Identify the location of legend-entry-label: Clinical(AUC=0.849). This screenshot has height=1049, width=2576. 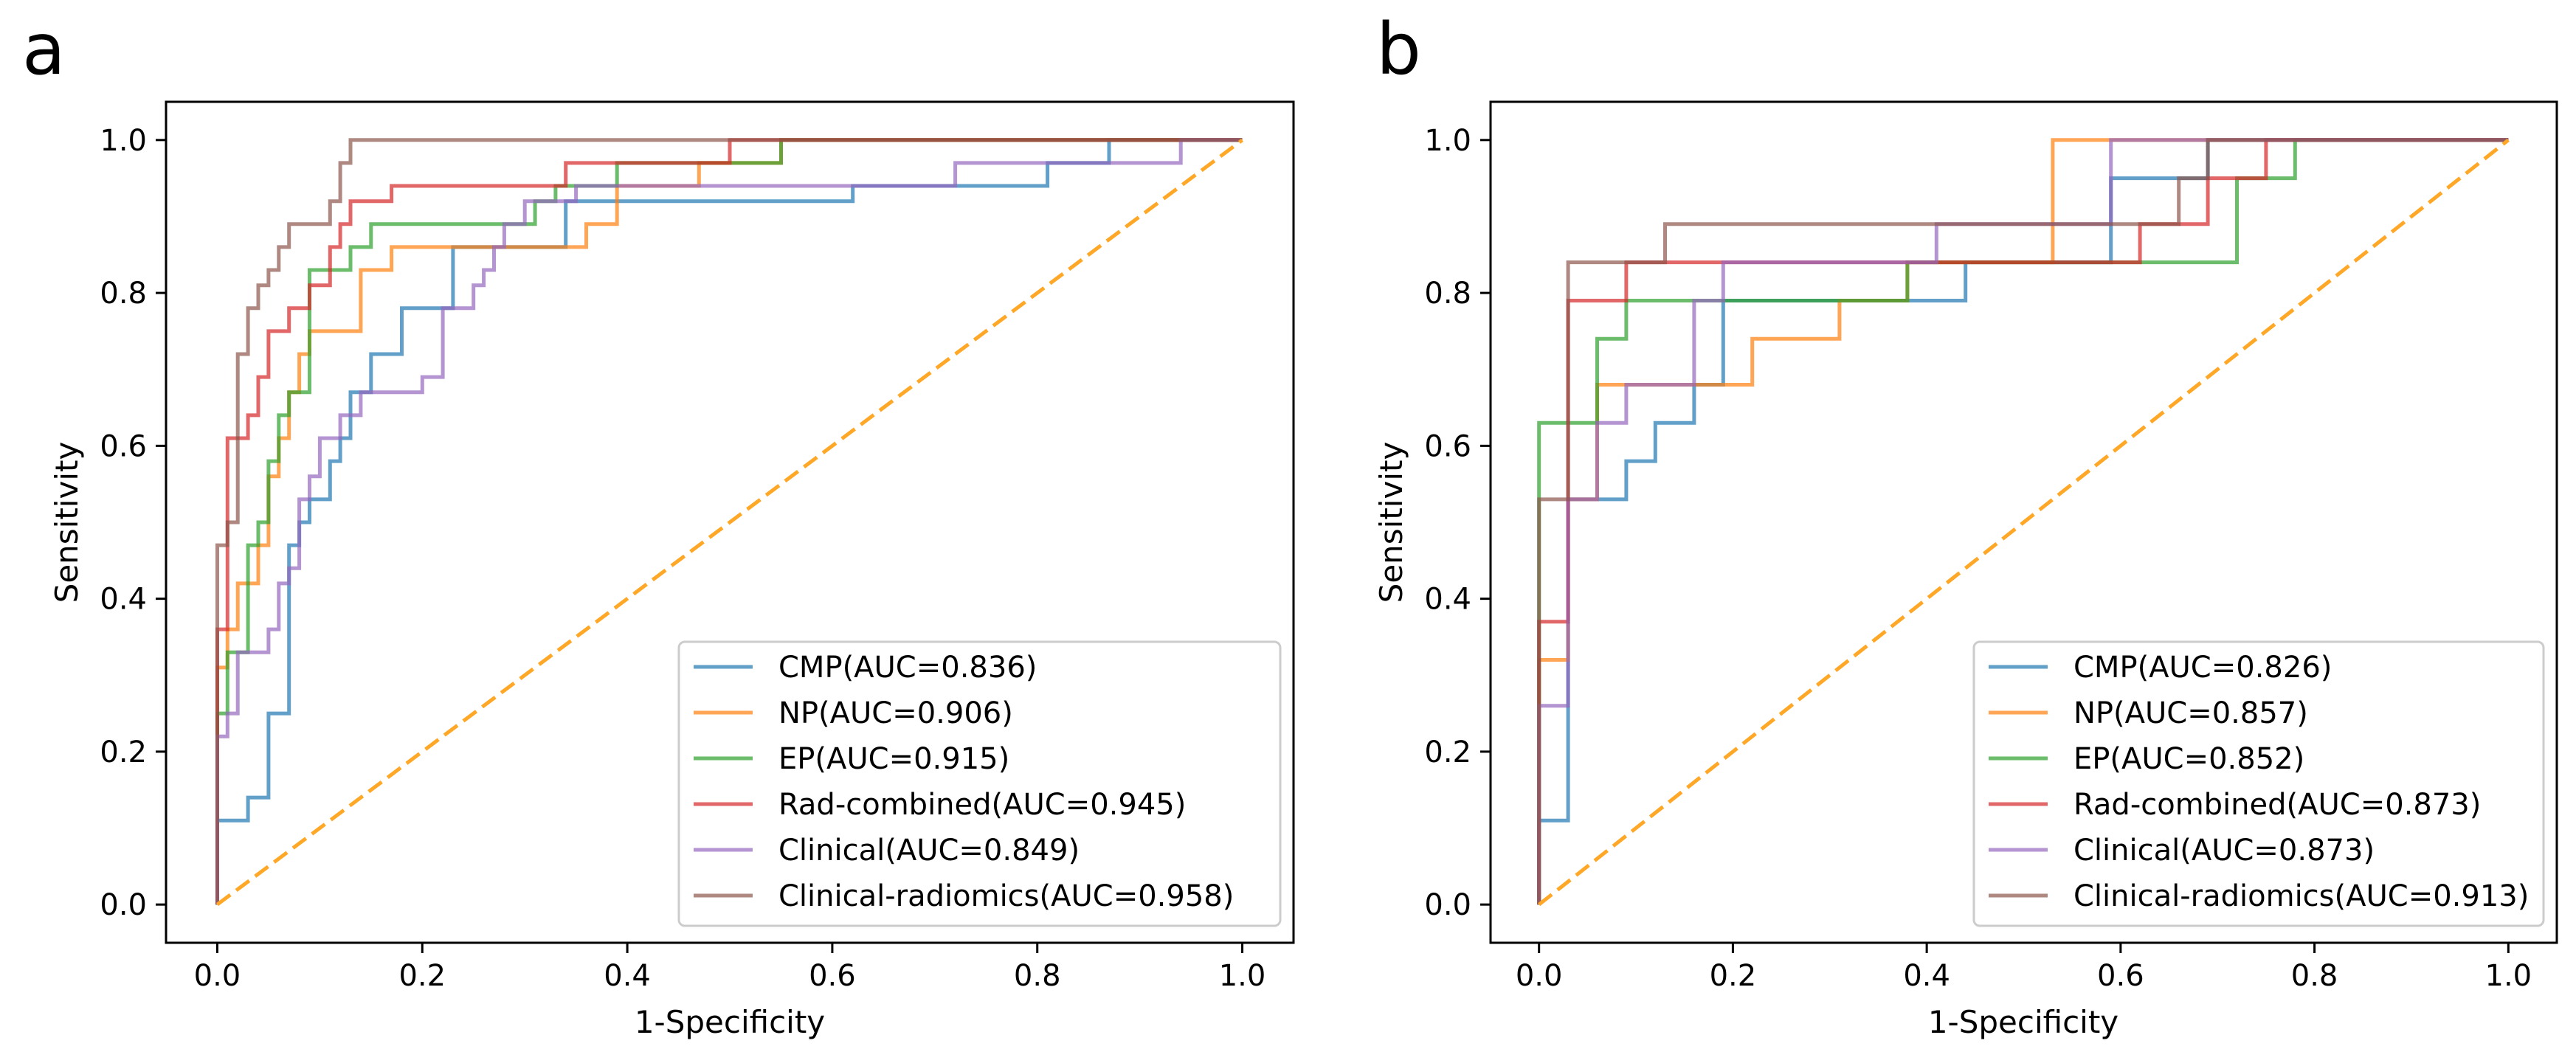
(929, 851).